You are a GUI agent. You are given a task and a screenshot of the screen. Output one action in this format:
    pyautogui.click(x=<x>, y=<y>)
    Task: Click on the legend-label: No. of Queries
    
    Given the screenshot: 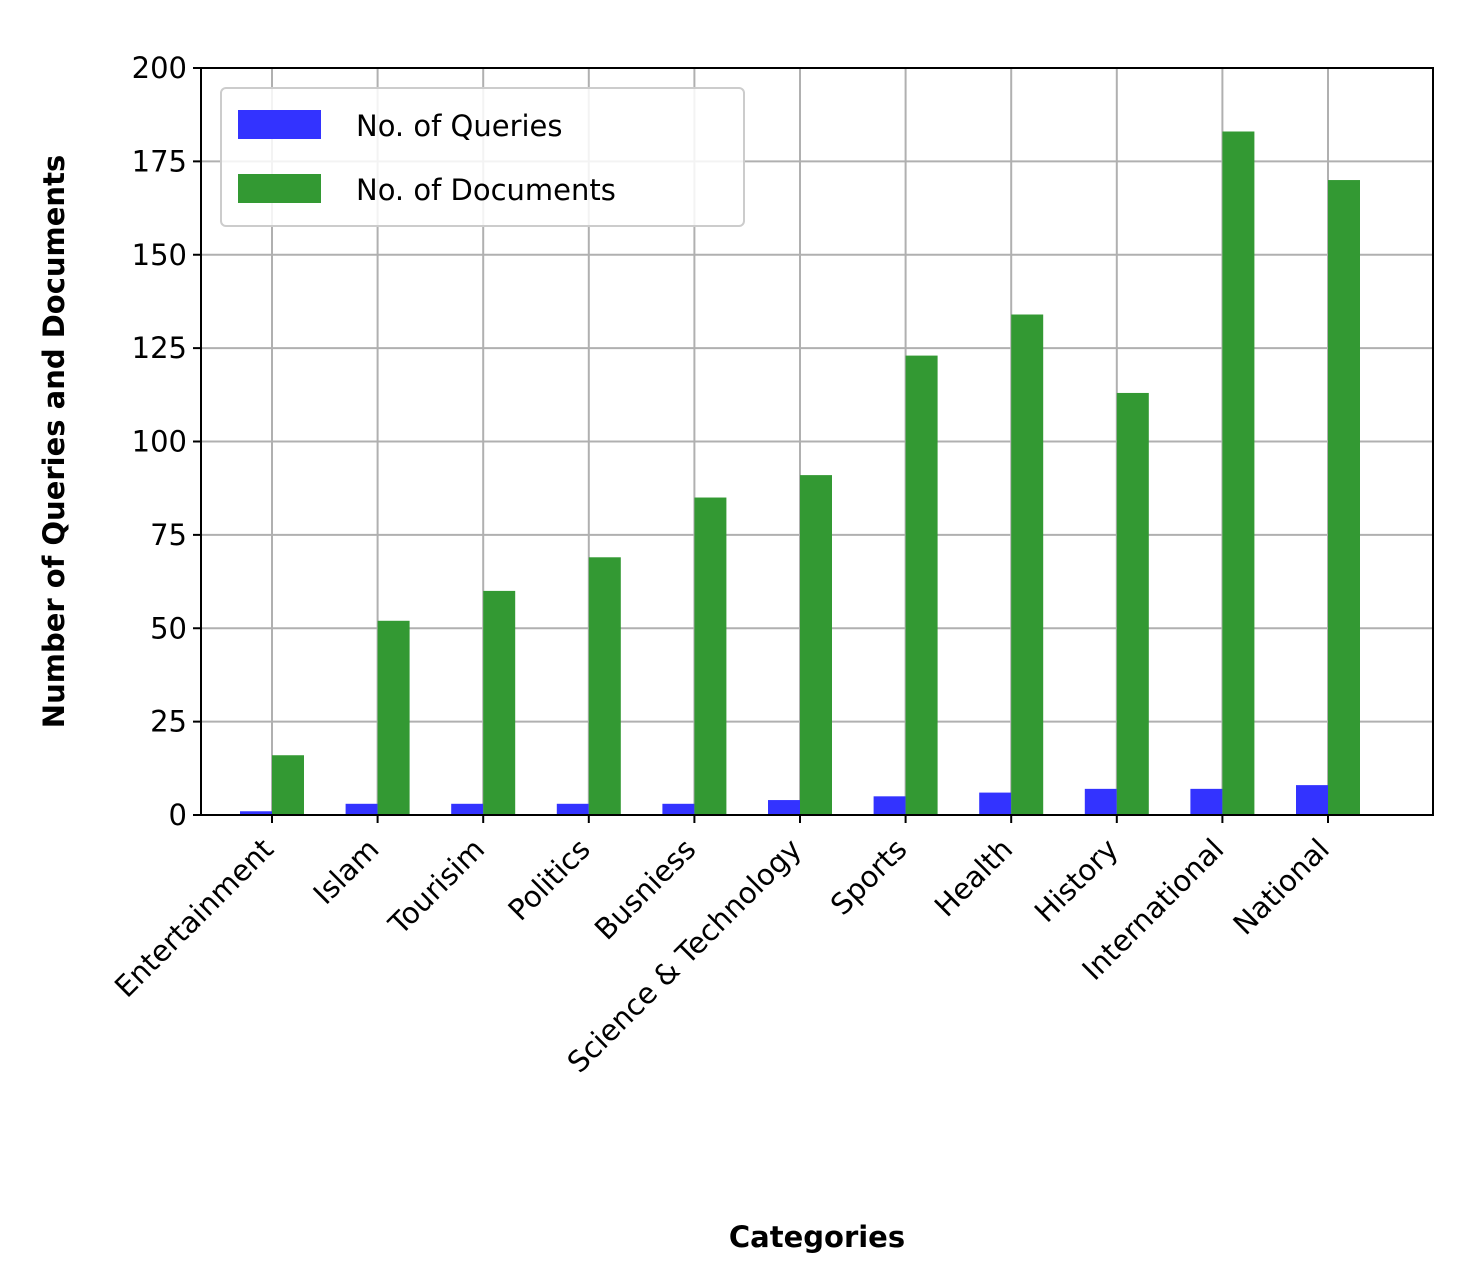 What is the action you would take?
    pyautogui.click(x=459, y=126)
    